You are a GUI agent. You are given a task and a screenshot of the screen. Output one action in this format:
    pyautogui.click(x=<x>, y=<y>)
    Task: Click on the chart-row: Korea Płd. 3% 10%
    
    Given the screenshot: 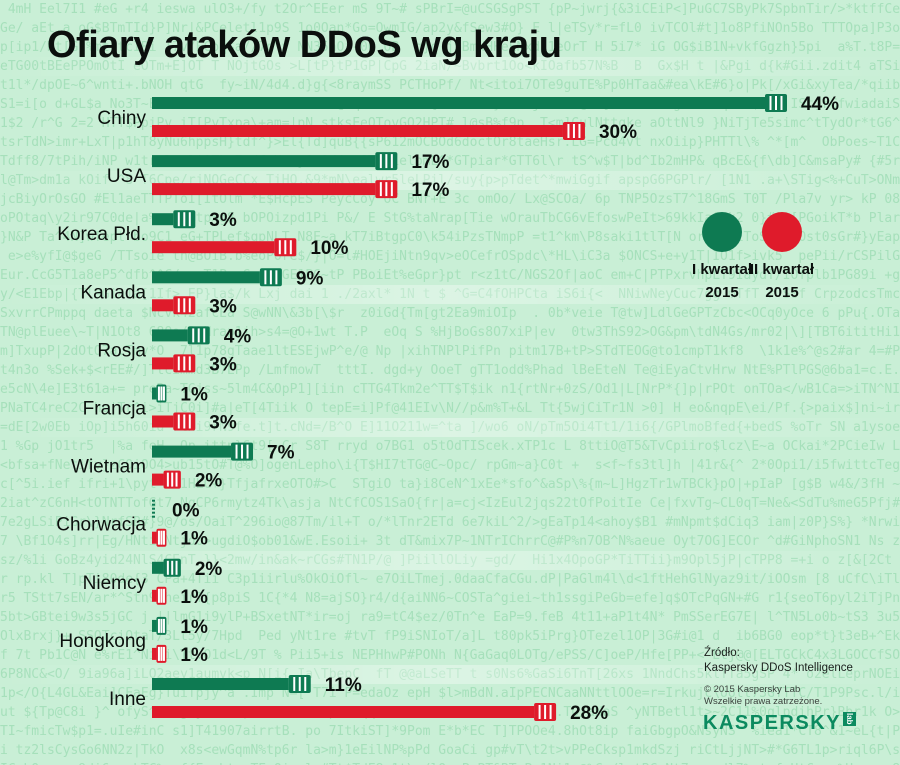 What is the action you would take?
    pyautogui.click(x=202, y=234)
    